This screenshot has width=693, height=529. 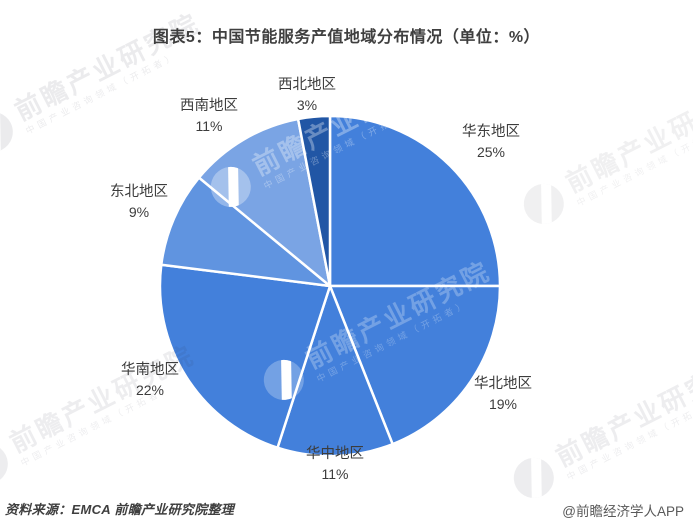 What do you see at coordinates (491, 152) in the screenshot?
I see `pie-label-percent: 25%` at bounding box center [491, 152].